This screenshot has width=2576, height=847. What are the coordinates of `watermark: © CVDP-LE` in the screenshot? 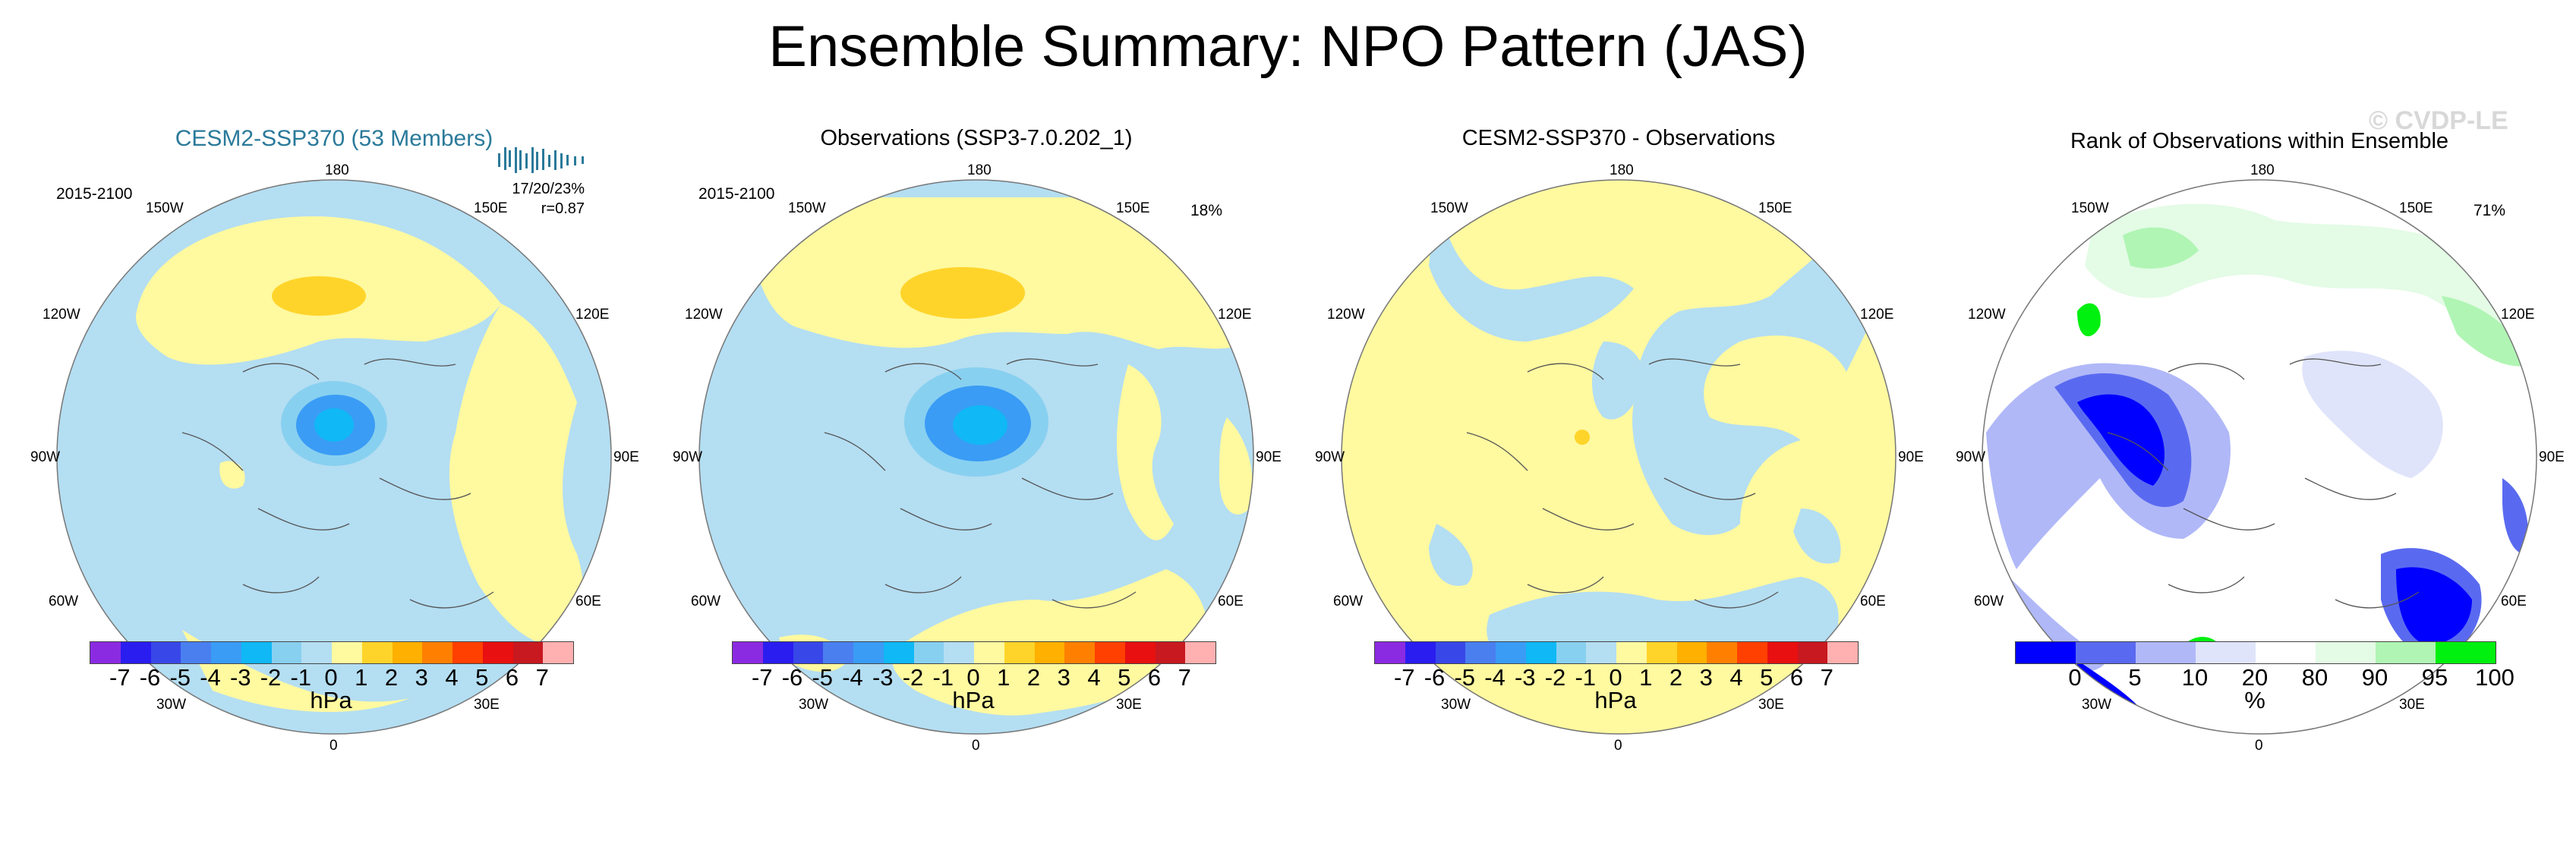 It's located at (2438, 120).